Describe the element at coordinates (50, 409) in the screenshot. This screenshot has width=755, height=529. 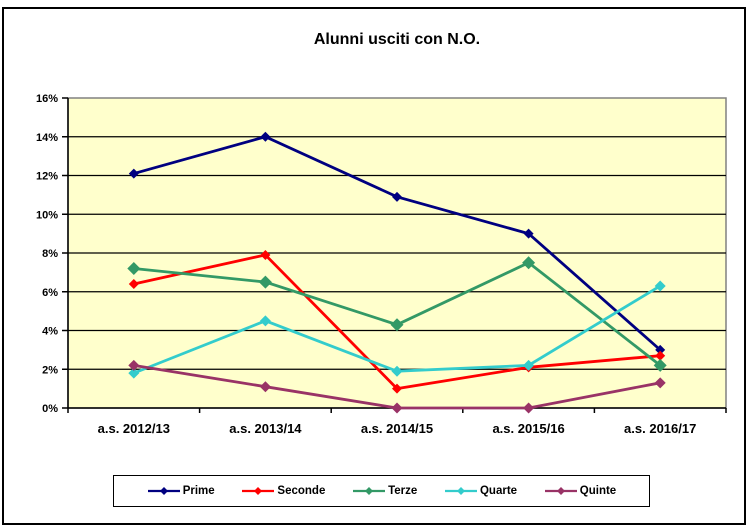
I see `y-tick-label: 0%` at that location.